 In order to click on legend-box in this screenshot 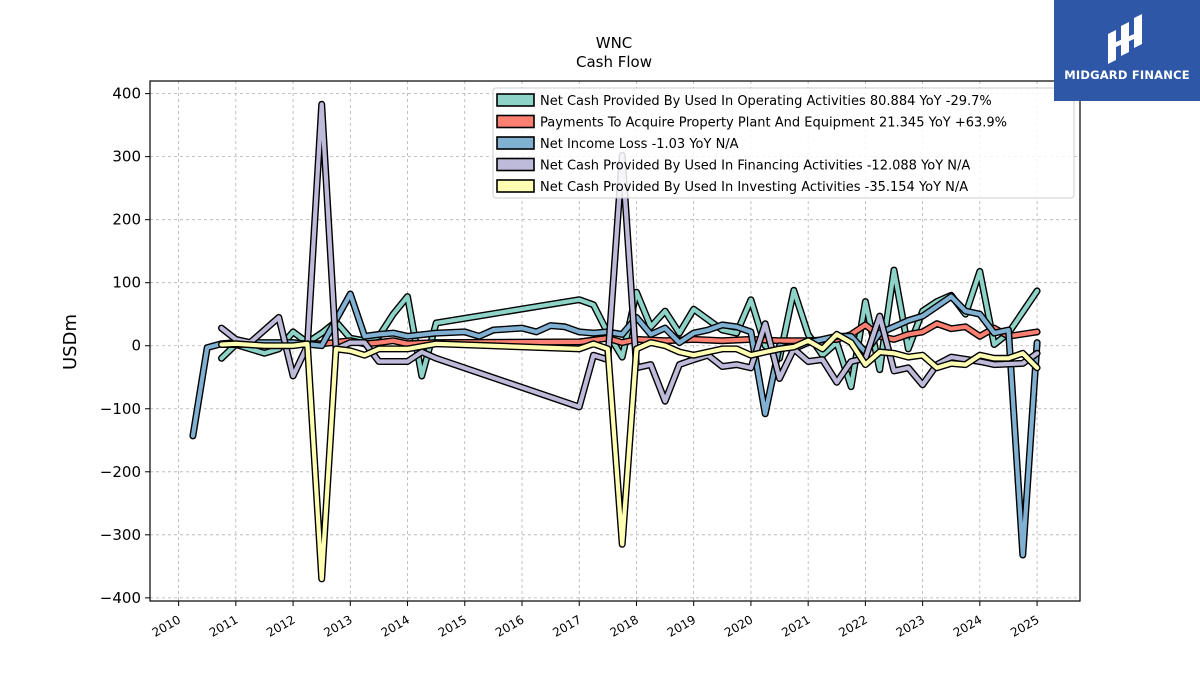, I will do `click(783, 143)`.